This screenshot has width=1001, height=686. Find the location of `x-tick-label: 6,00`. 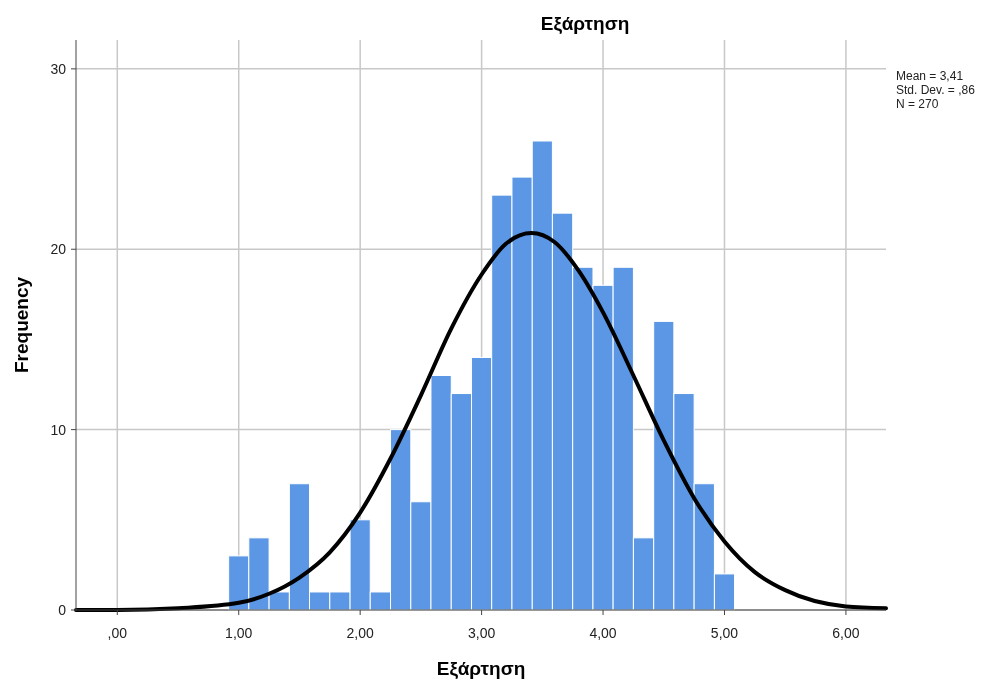

x-tick-label: 6,00 is located at coordinates (846, 633).